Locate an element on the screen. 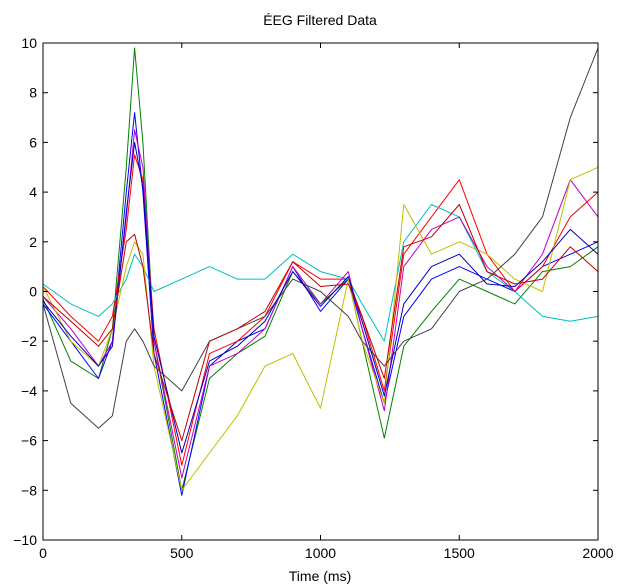  y-tick-label: 6 is located at coordinates (33, 142).